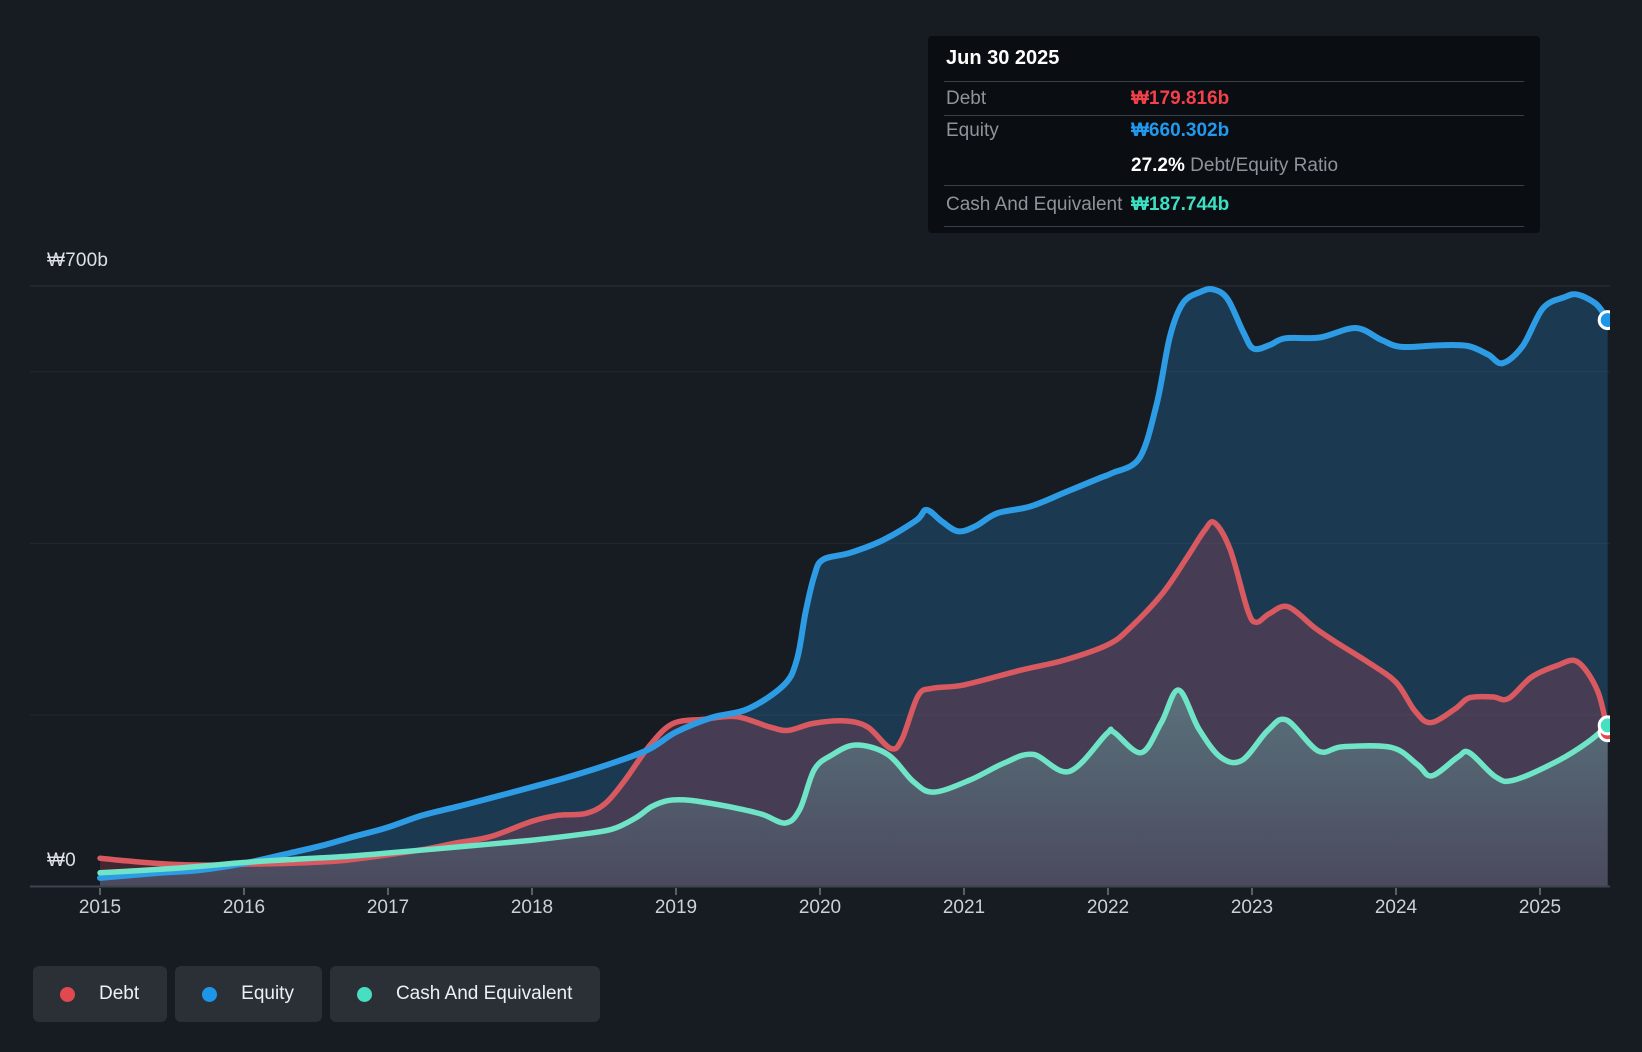  What do you see at coordinates (1180, 204) in the screenshot?
I see `tooltip-cash-value: ₩187.744b` at bounding box center [1180, 204].